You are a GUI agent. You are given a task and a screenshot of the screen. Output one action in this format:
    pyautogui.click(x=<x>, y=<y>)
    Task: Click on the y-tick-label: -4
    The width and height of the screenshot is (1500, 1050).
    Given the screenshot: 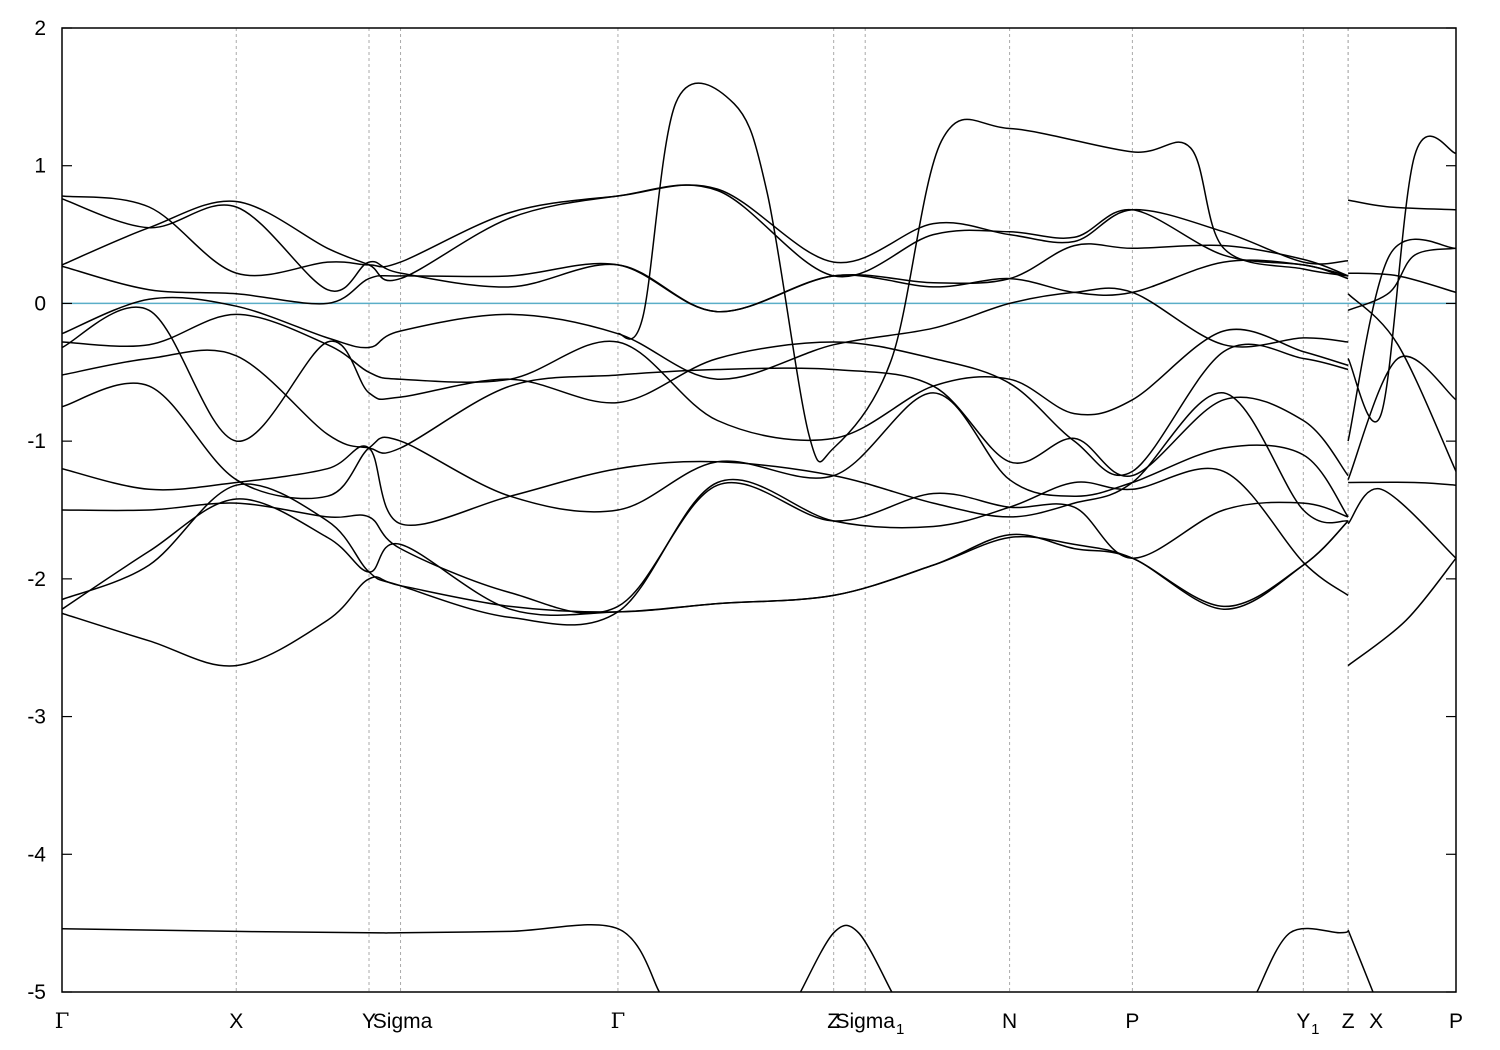 What is the action you would take?
    pyautogui.click(x=36, y=854)
    